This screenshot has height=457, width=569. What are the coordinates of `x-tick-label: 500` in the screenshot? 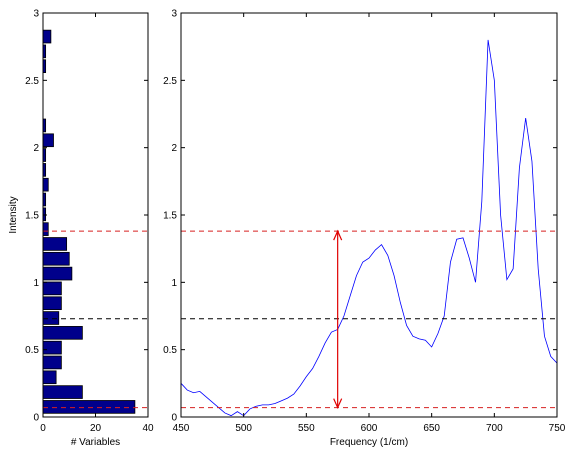 It's located at (243, 428).